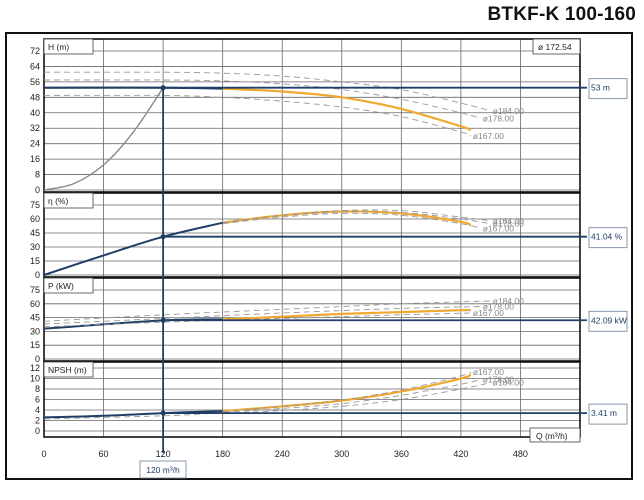 Image resolution: width=644 pixels, height=500 pixels. Describe the element at coordinates (37, 421) in the screenshot. I see `y-tick-label: 2` at that location.